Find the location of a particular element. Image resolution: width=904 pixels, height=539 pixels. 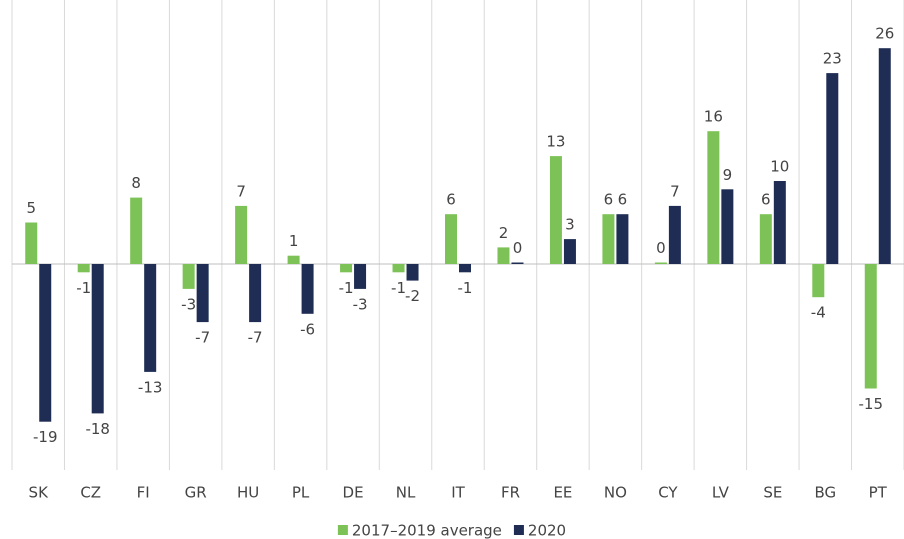

data-label: -2 is located at coordinates (412, 296).